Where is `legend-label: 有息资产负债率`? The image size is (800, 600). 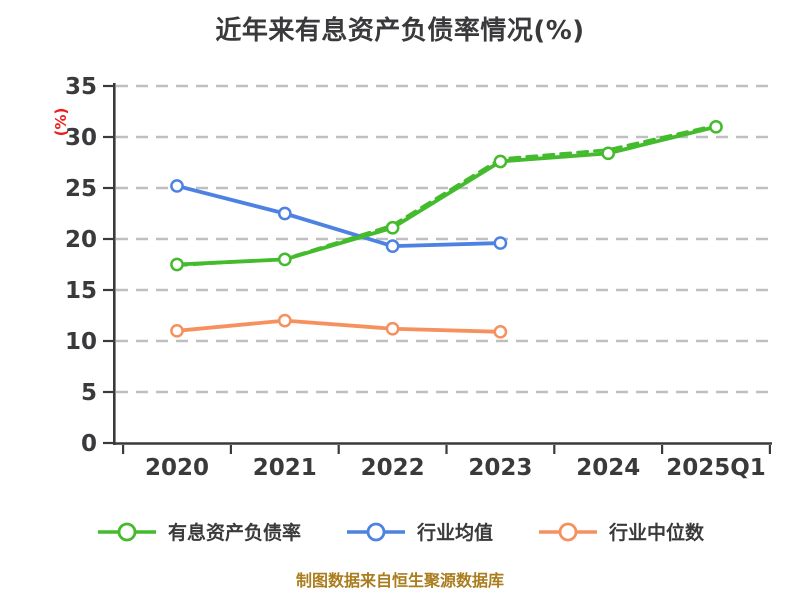 legend-label: 有息资产负债率 is located at coordinates (234, 533).